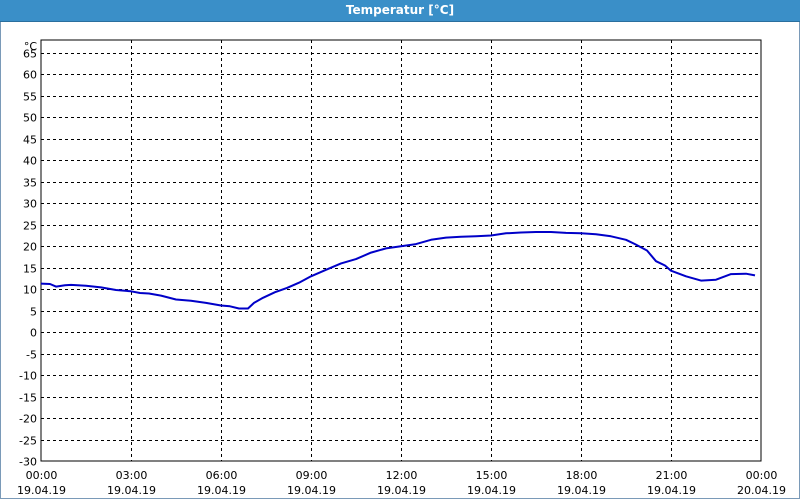  What do you see at coordinates (132, 475) in the screenshot?
I see `x-tick-time-label: 03:00` at bounding box center [132, 475].